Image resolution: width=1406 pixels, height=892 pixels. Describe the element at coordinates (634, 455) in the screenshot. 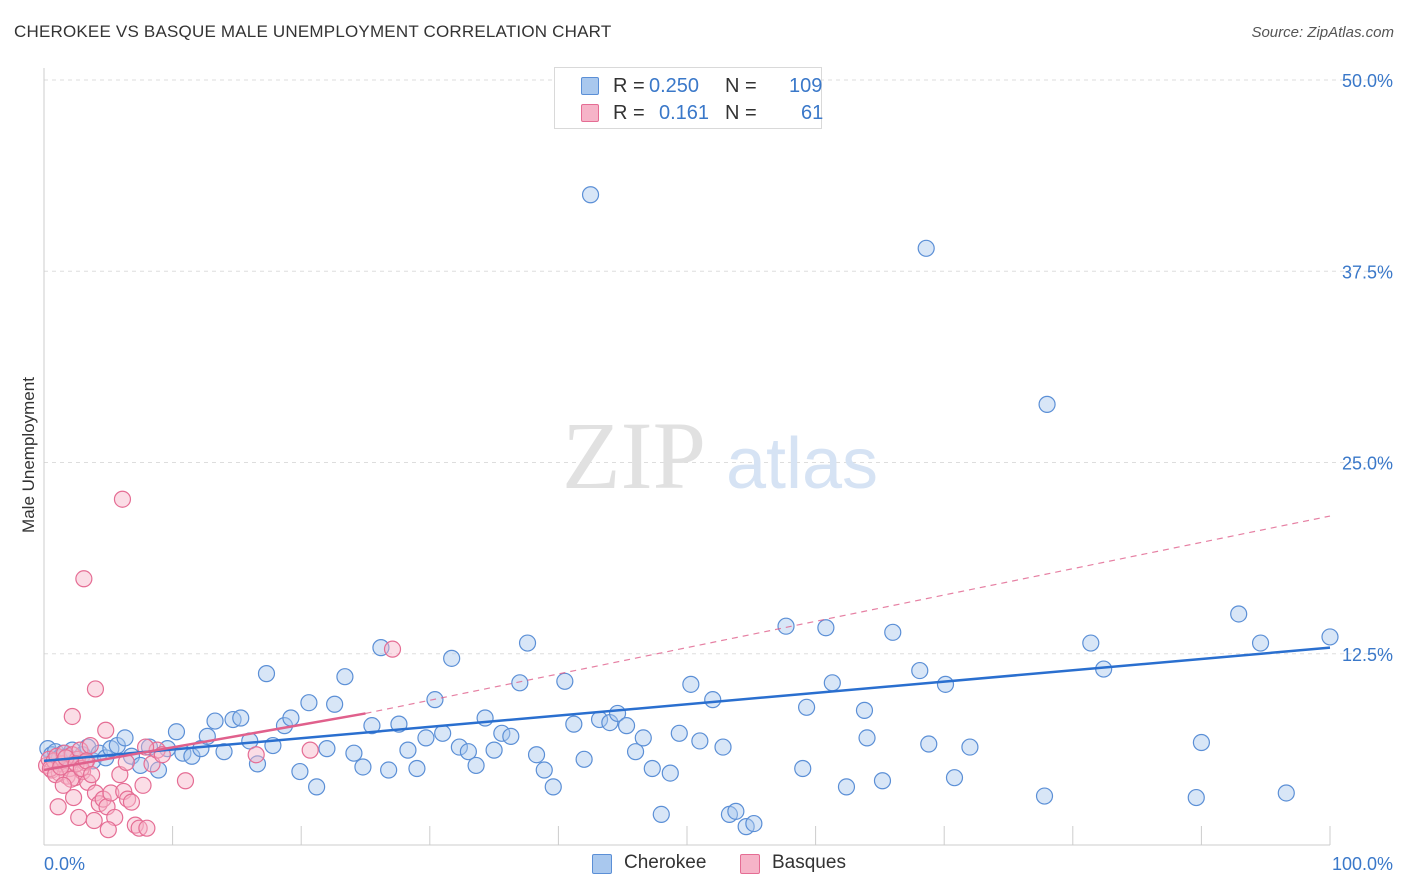

I see `watermark-zip: ZIP` at that location.